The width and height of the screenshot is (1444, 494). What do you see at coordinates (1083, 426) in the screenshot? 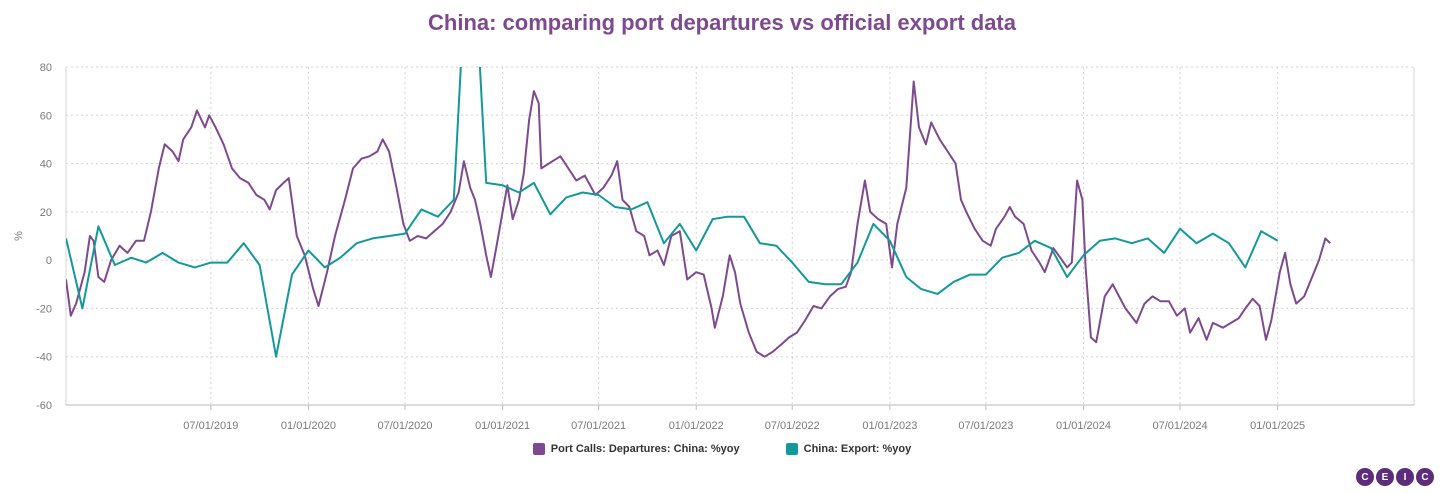
I see `x-tick-label: 01/01/2024` at bounding box center [1083, 426].